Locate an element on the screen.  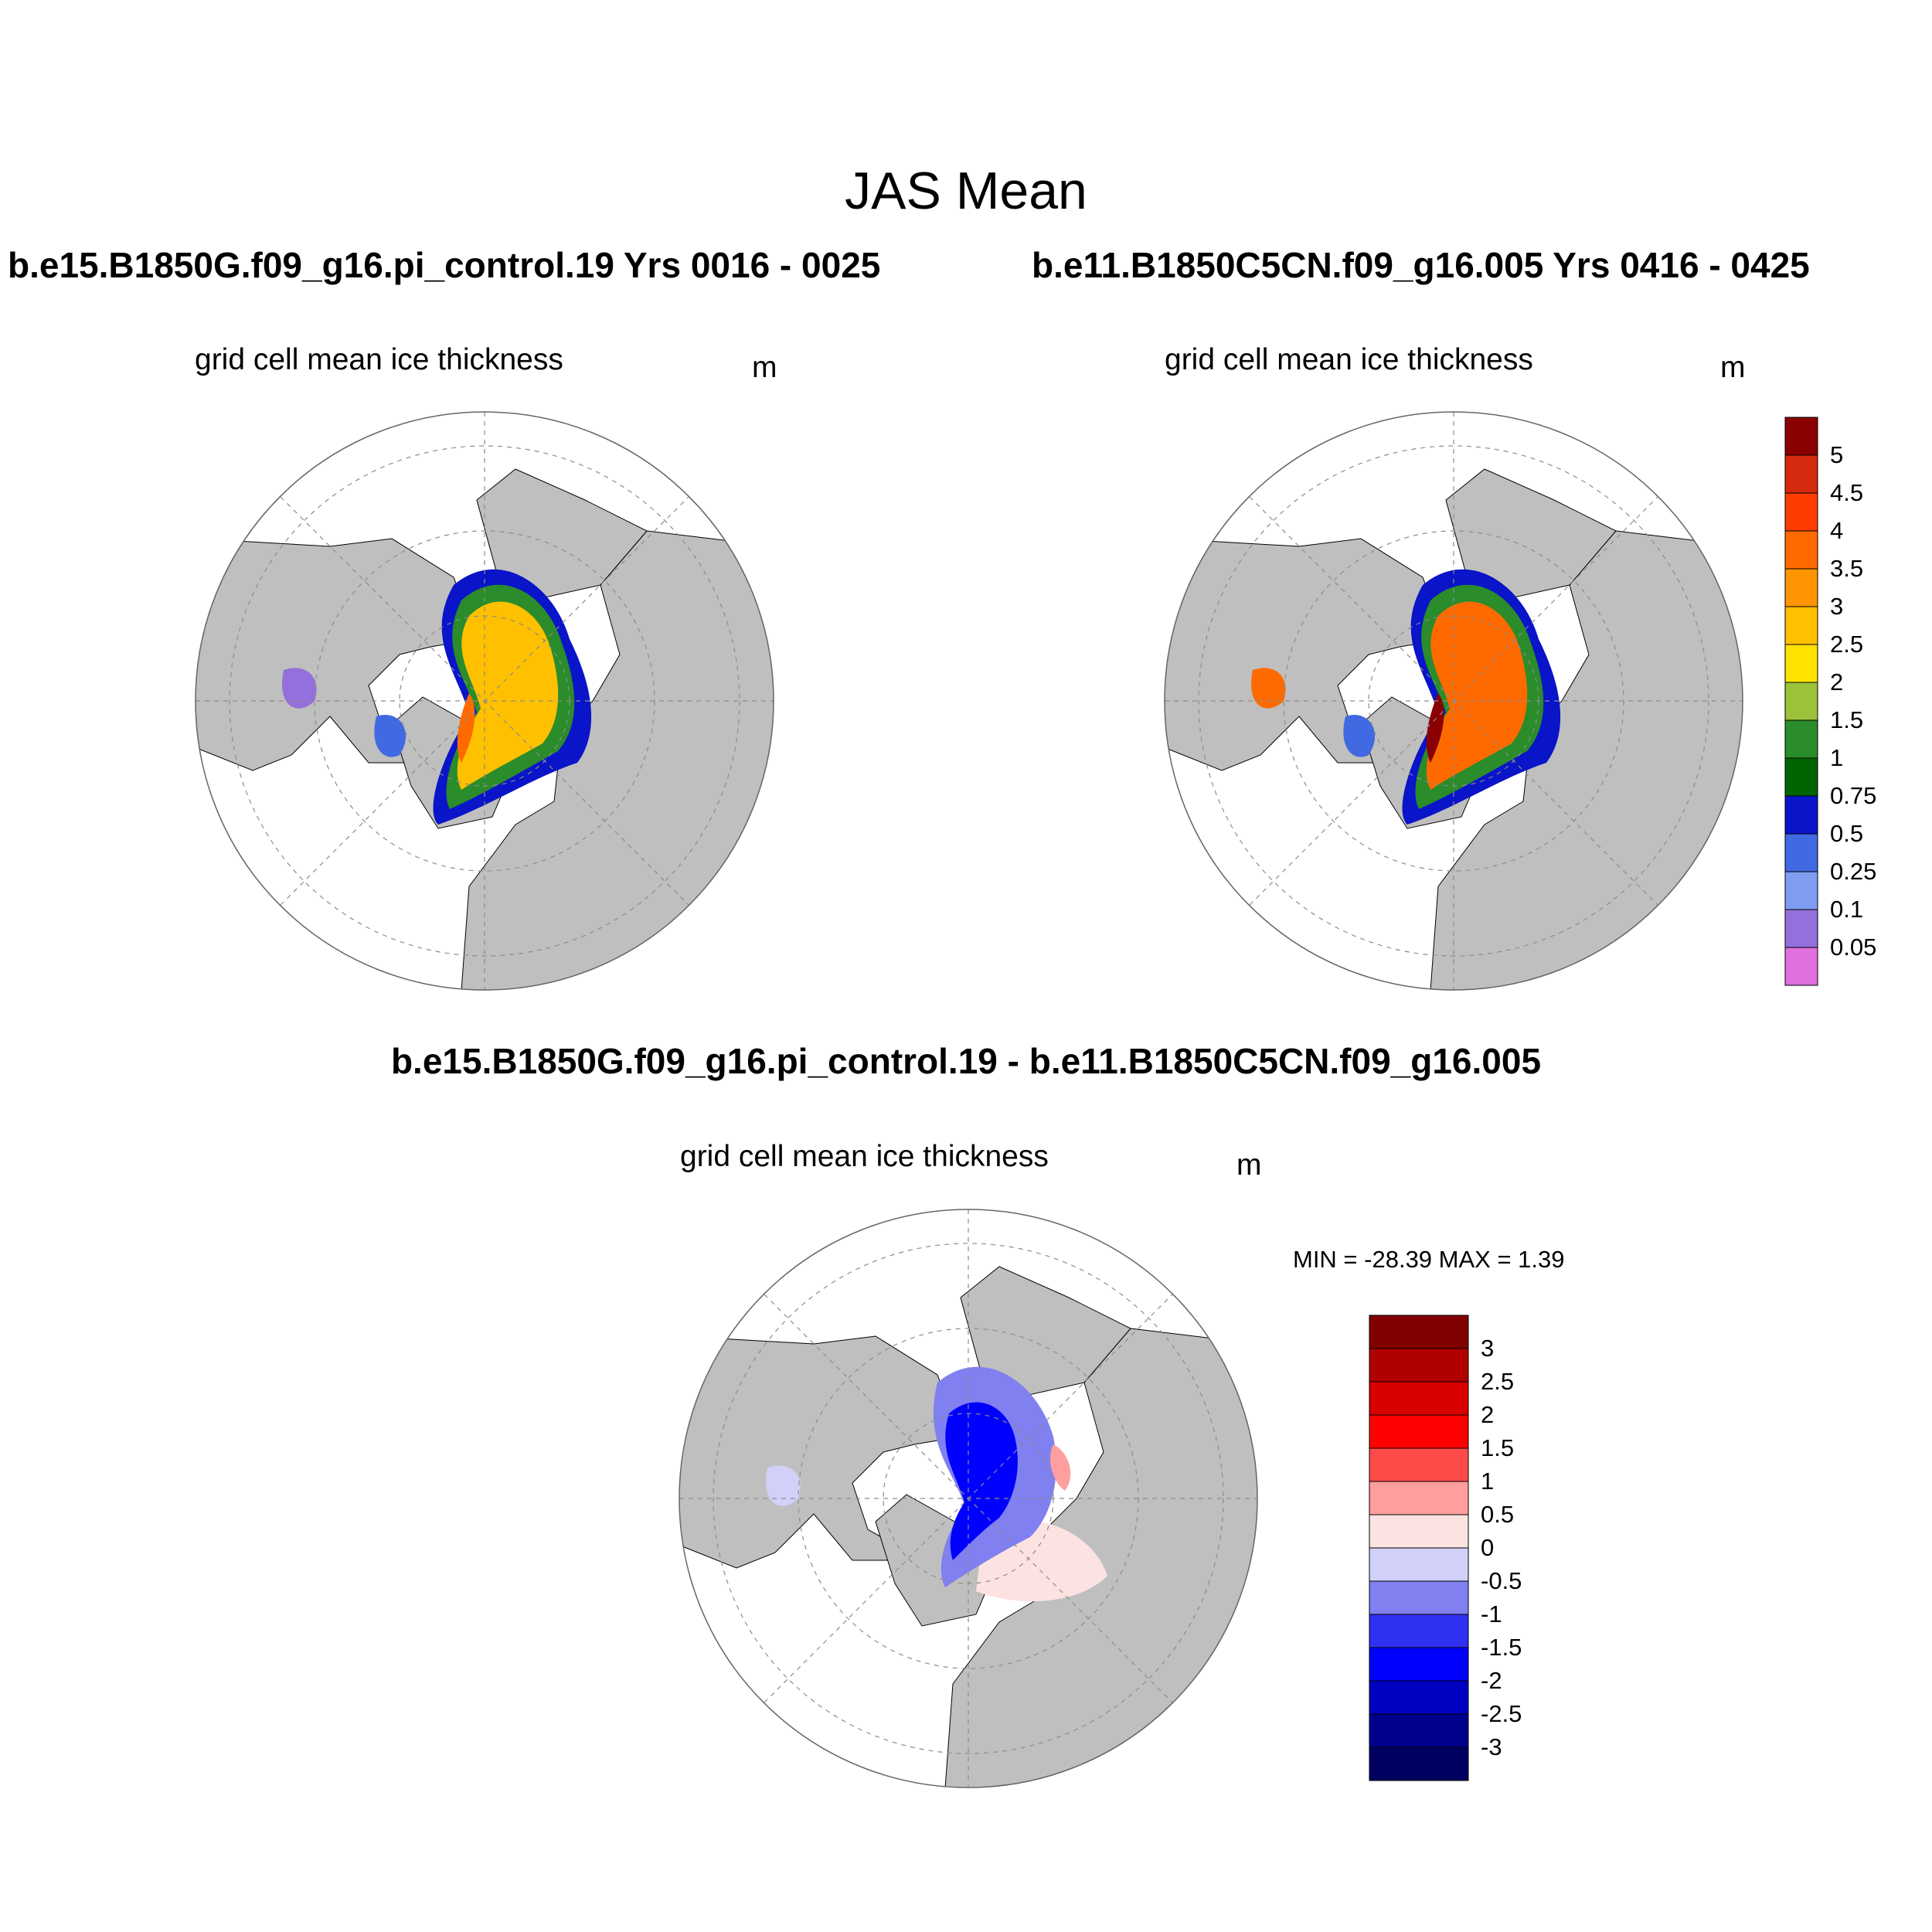
diff-hudson-bay is located at coordinates (784, 1485).